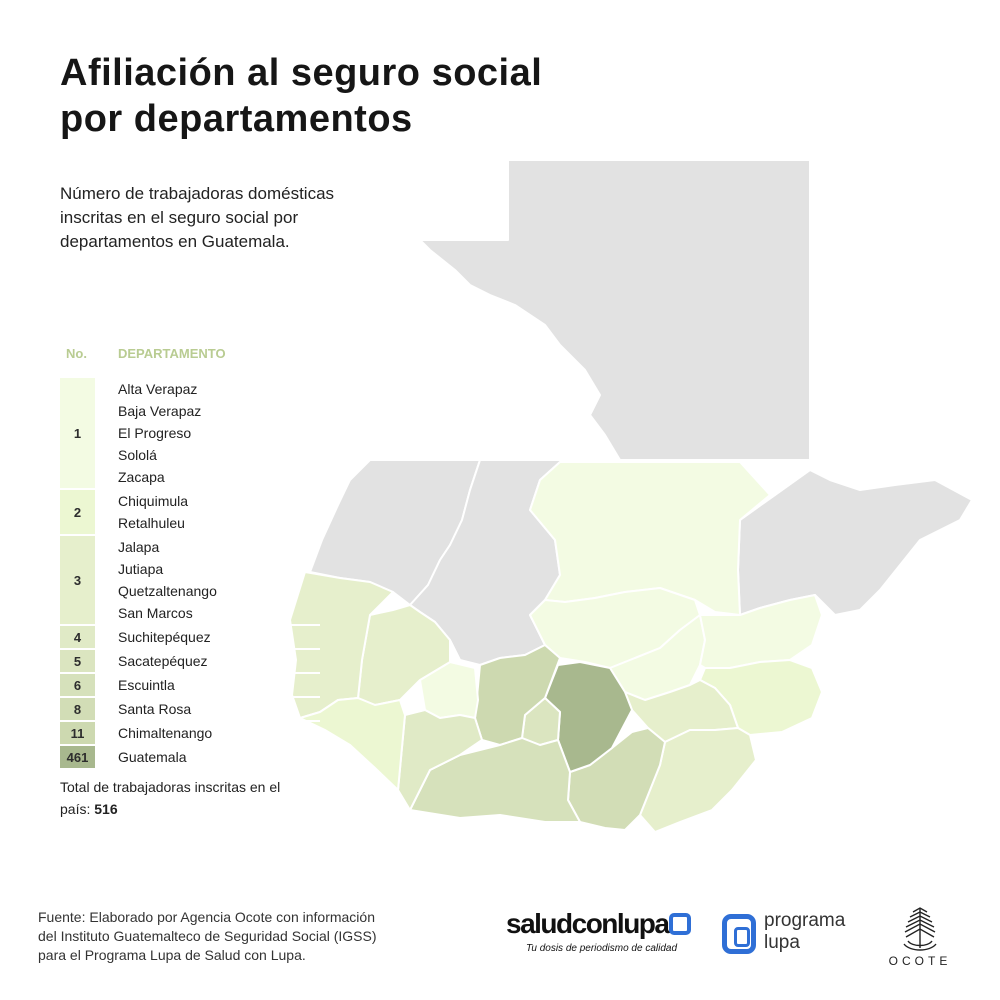 This screenshot has height=1000, width=1000. I want to click on legend-group: 6 Escuintla, so click(190, 686).